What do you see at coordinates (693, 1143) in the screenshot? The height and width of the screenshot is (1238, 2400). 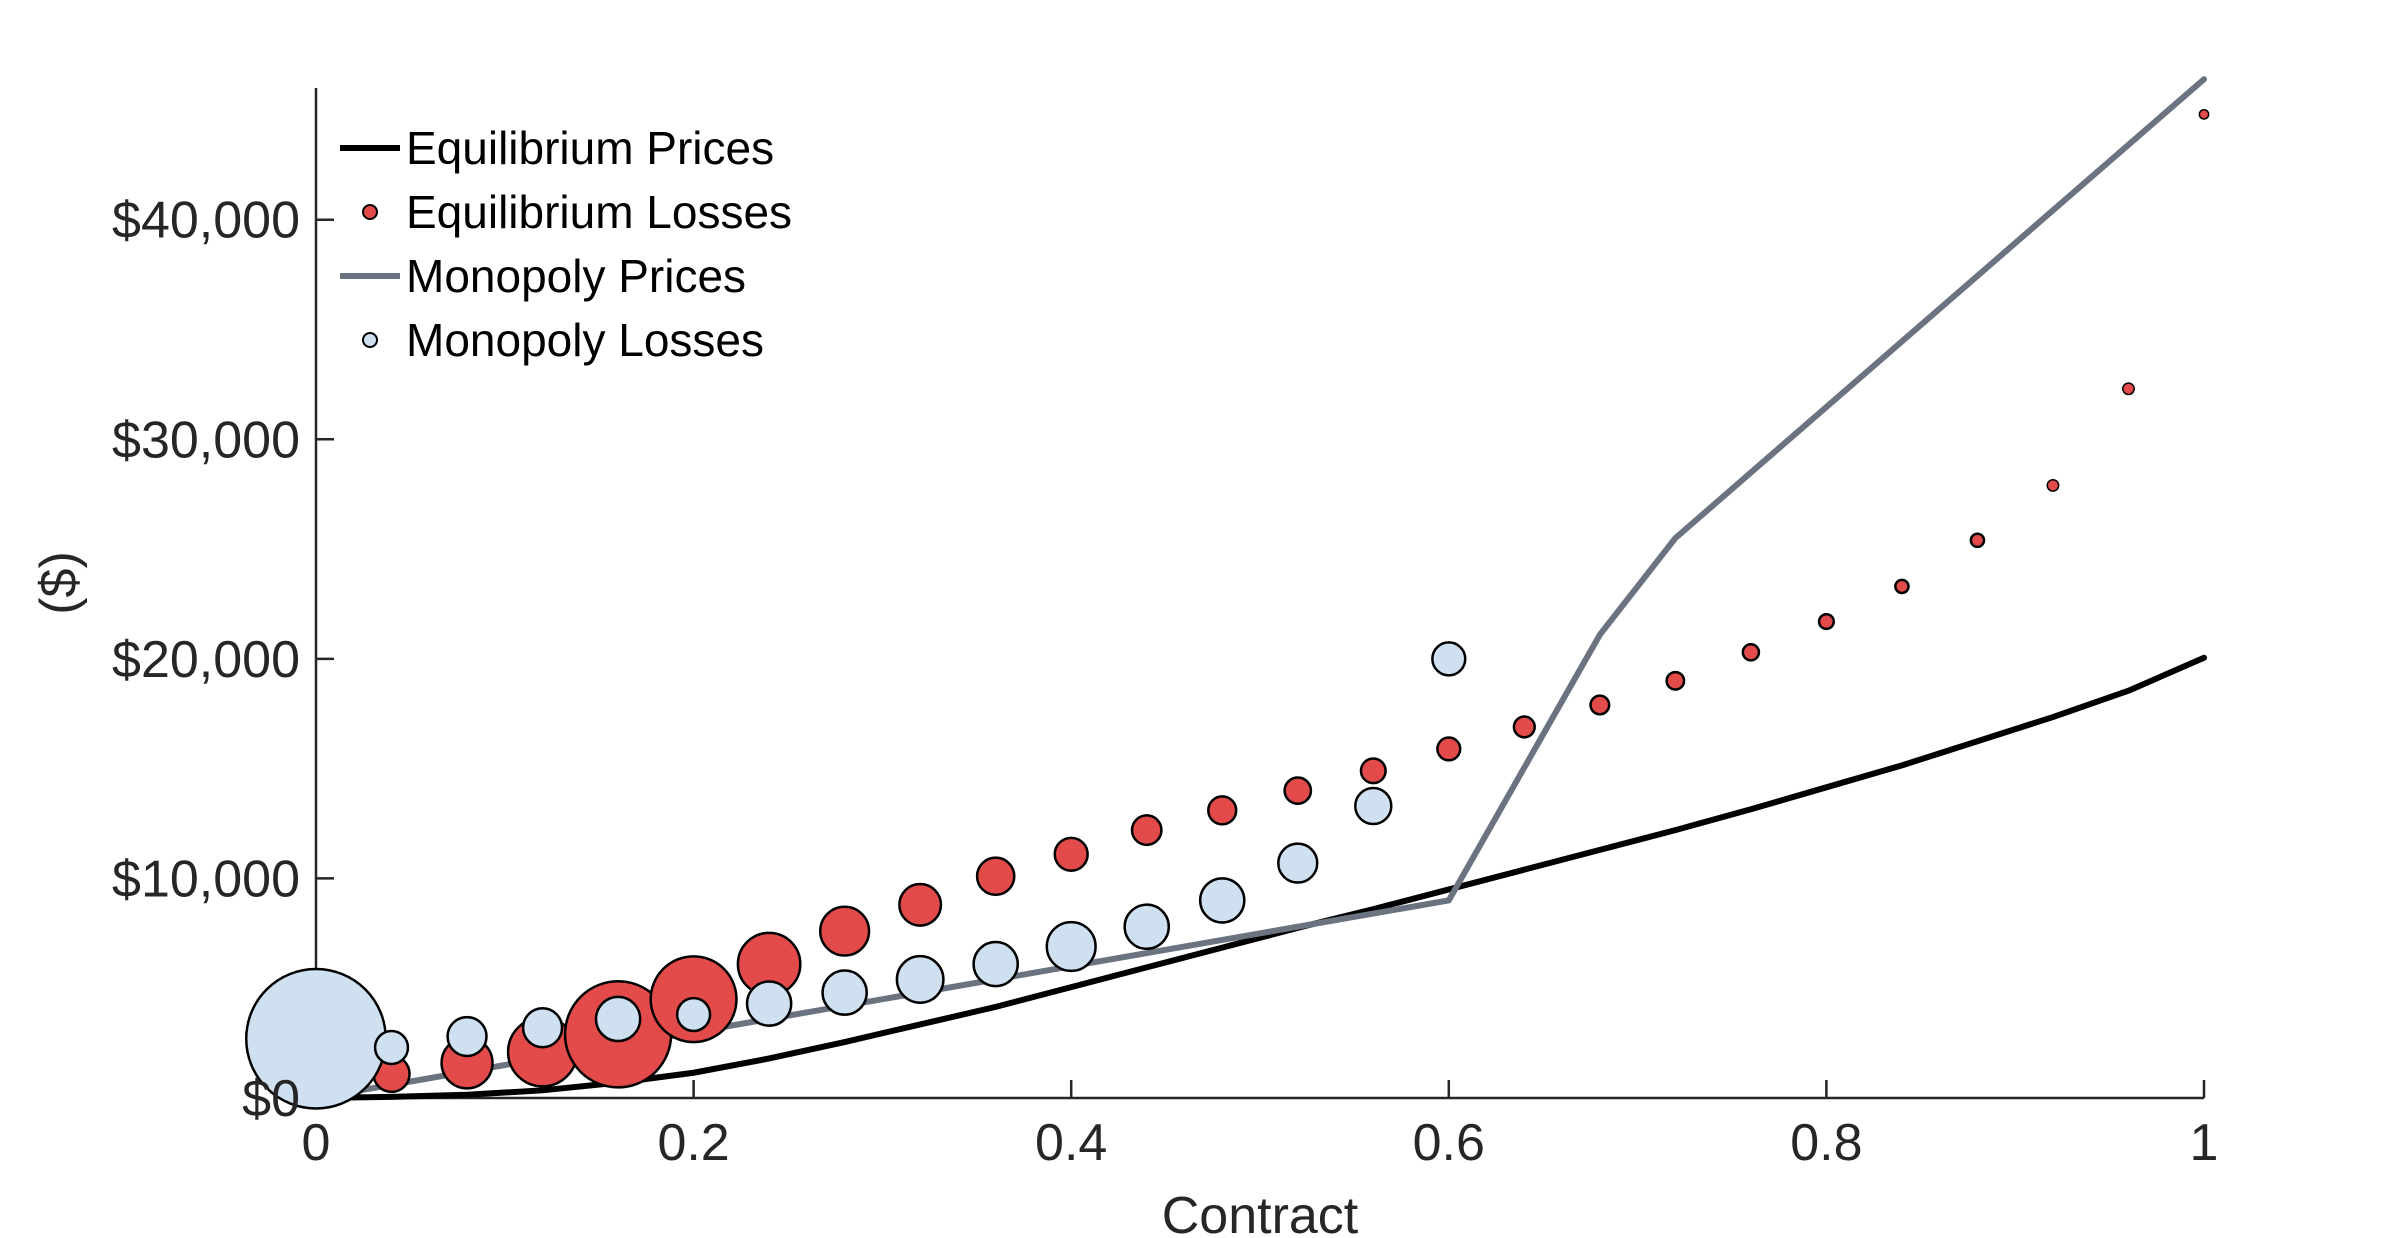 I see `x-tick-label: 0.2` at bounding box center [693, 1143].